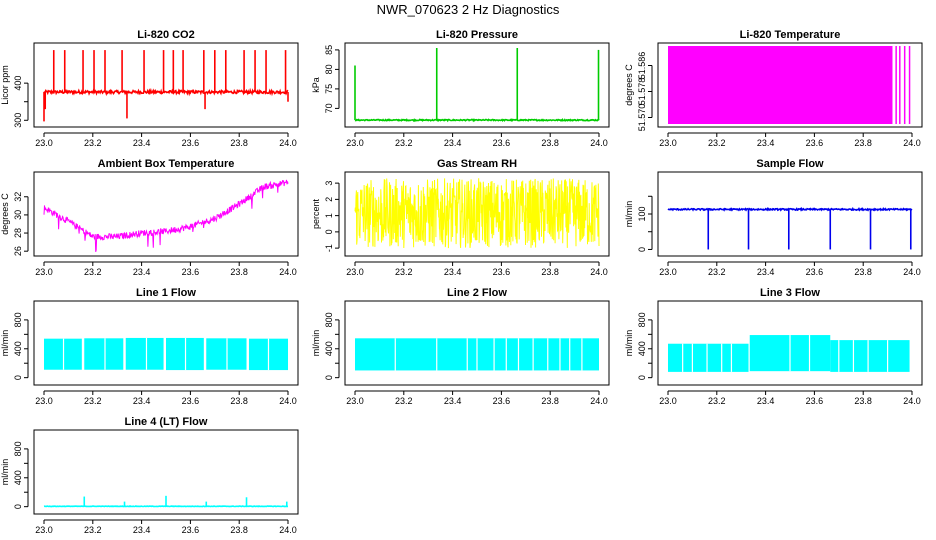 Image resolution: width=936 pixels, height=540 pixels. Describe the element at coordinates (780, 85) in the screenshot. I see `fill-region` at that location.